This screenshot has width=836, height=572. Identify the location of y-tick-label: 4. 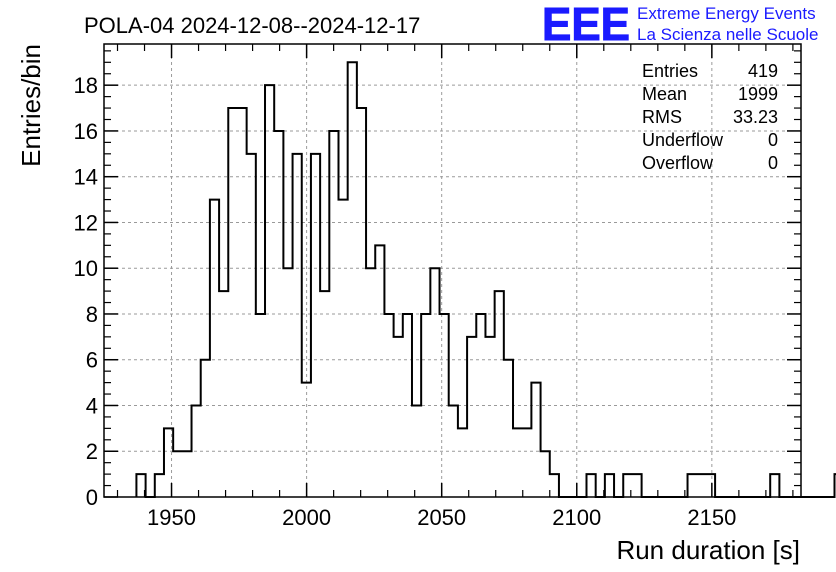
(92, 405).